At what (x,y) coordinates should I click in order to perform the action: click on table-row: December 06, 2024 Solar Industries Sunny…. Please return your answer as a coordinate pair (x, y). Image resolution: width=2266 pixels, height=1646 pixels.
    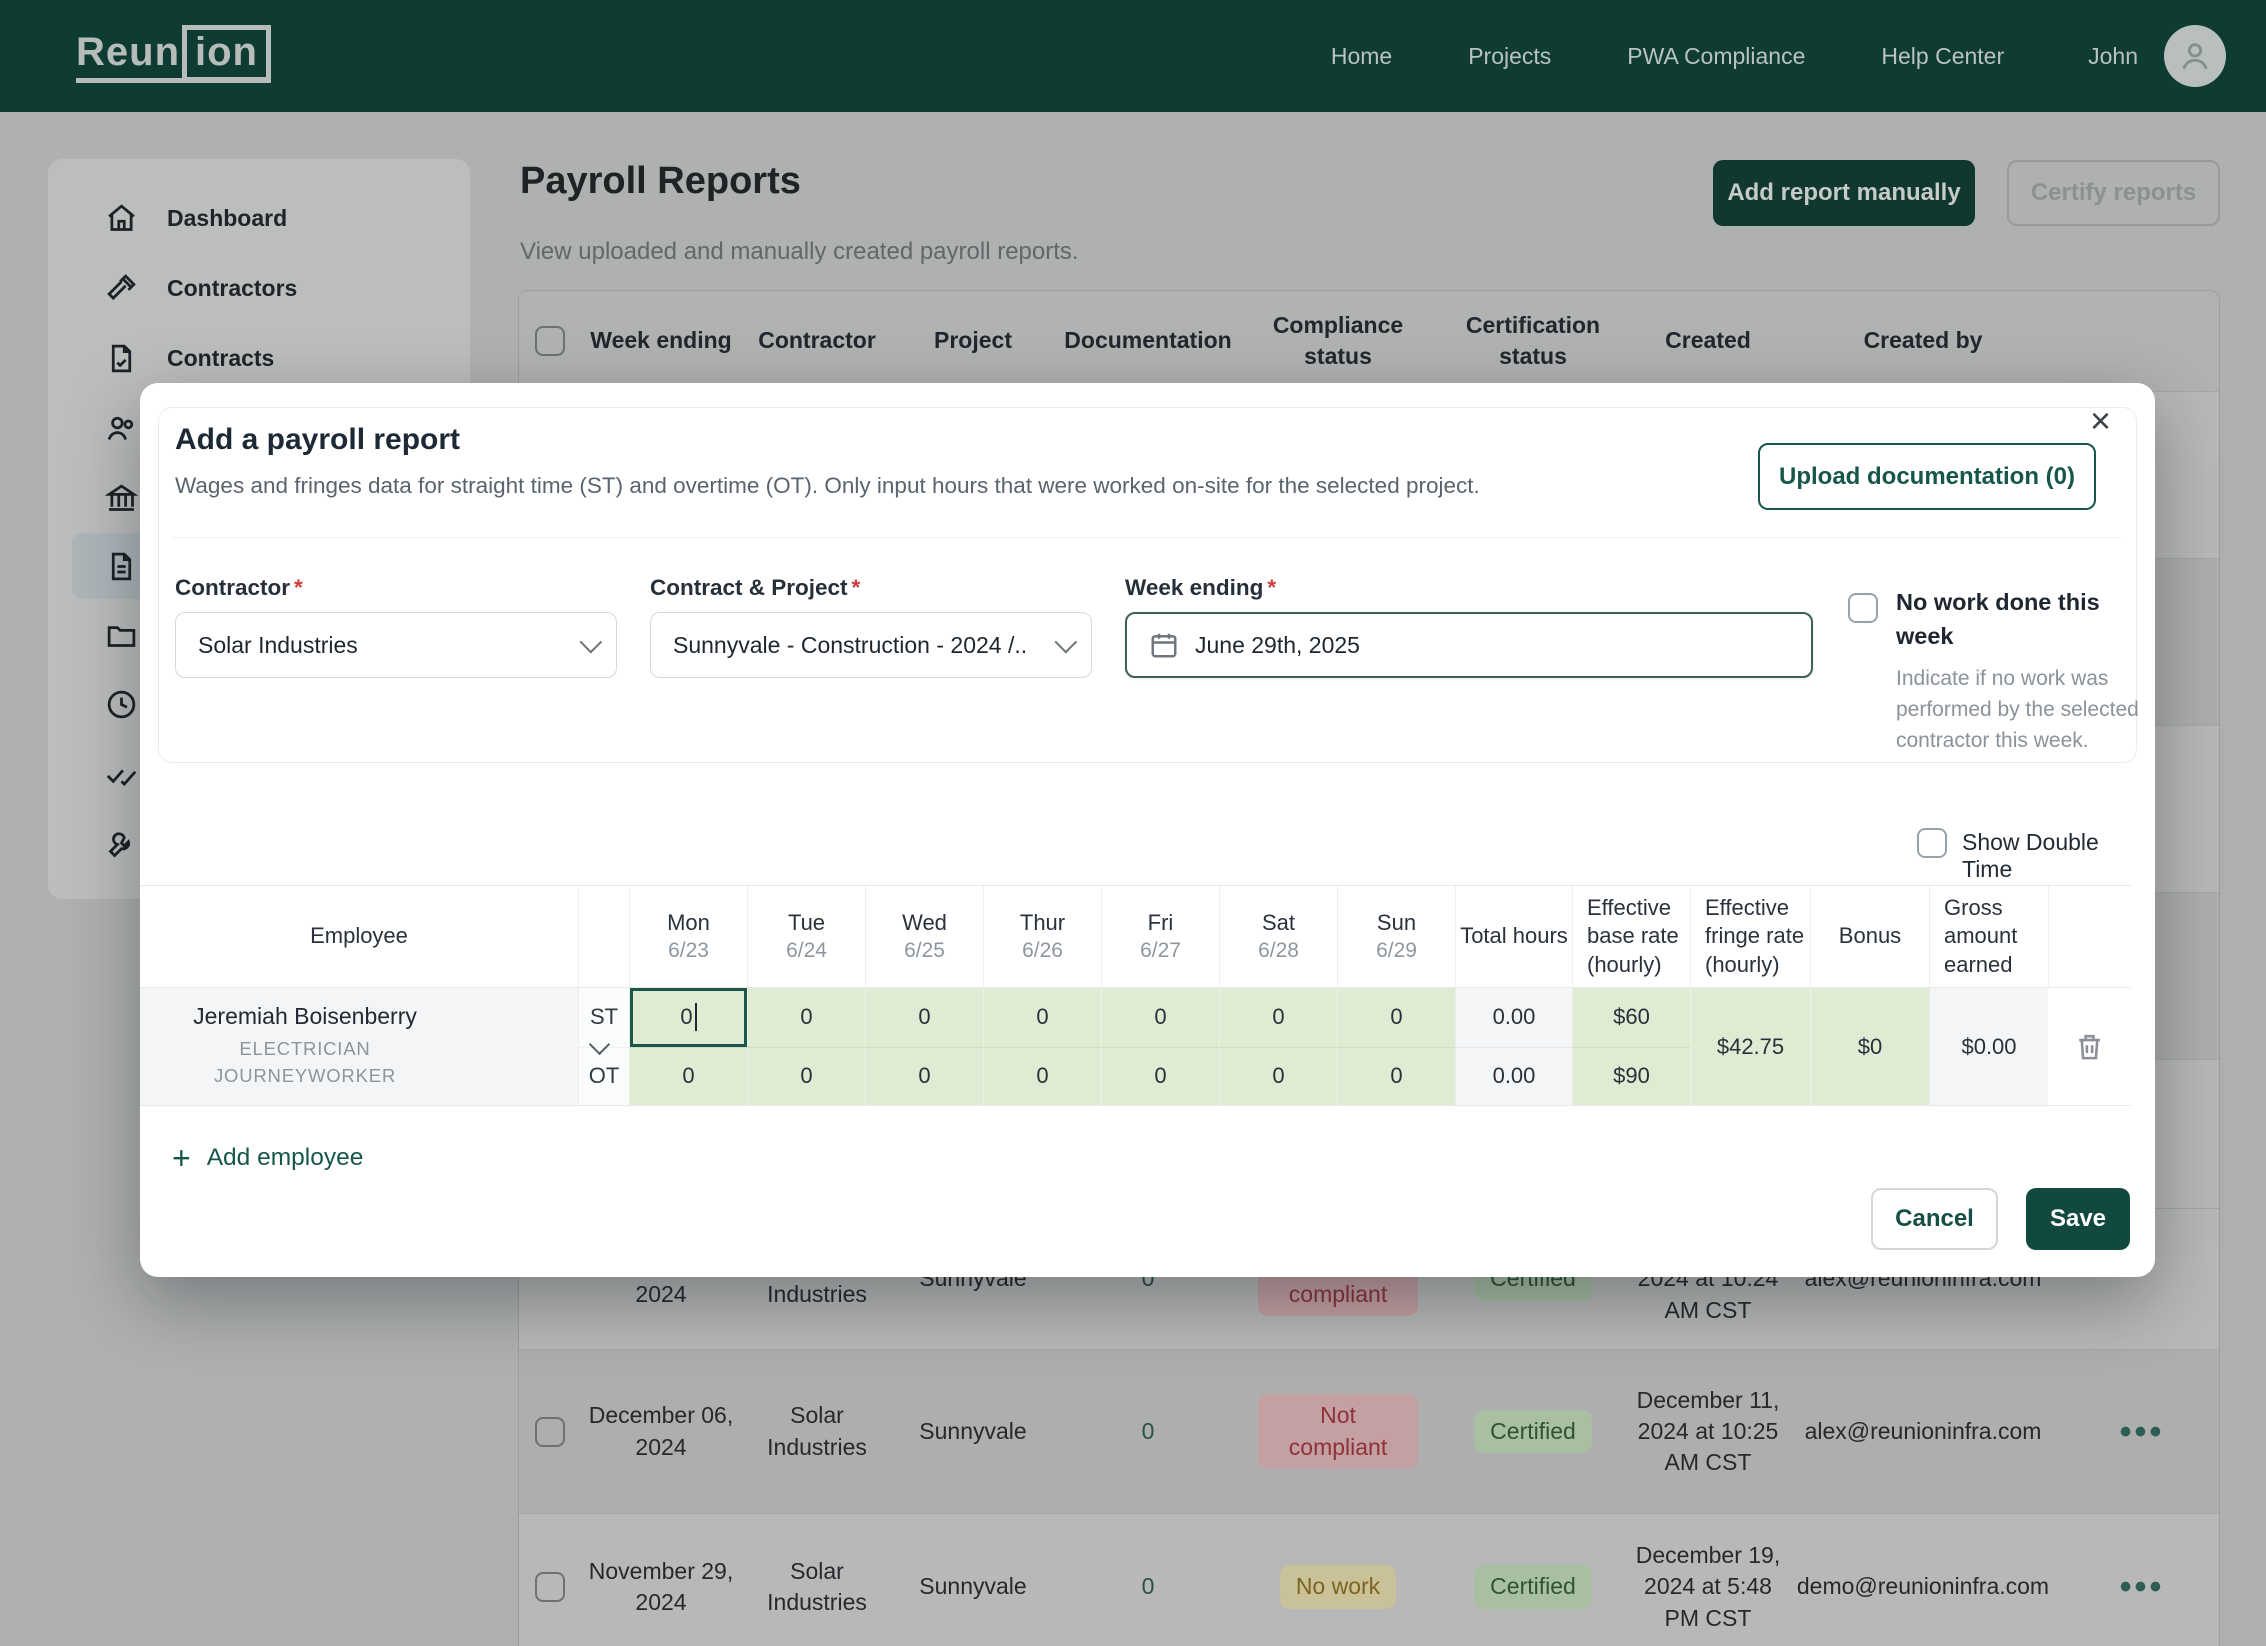
    Looking at the image, I should click on (1369, 1431).